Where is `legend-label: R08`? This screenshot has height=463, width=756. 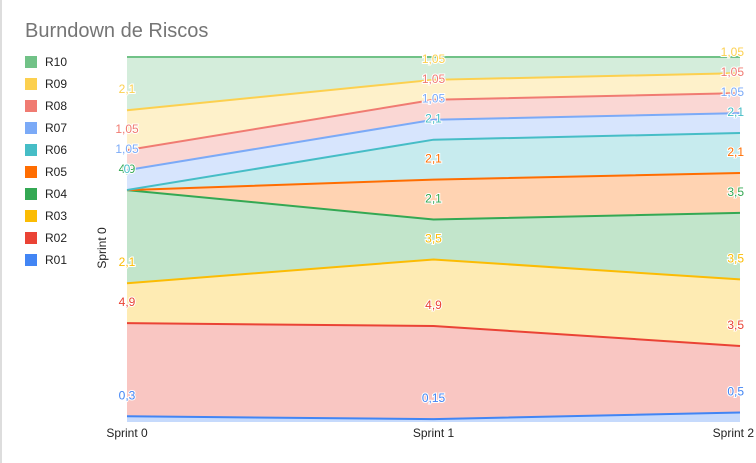 legend-label: R08 is located at coordinates (56, 106).